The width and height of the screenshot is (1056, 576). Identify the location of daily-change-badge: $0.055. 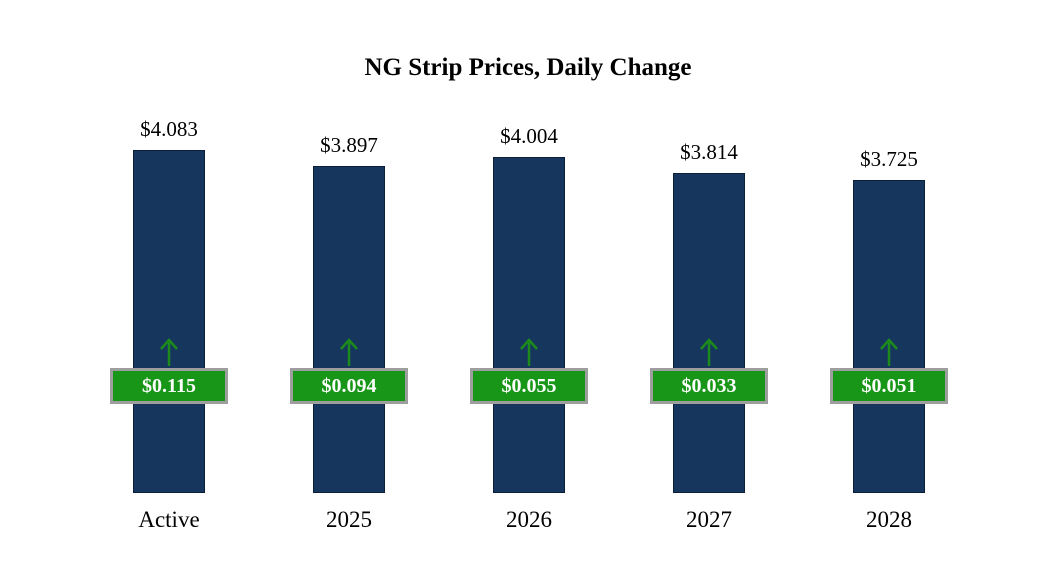
(529, 386).